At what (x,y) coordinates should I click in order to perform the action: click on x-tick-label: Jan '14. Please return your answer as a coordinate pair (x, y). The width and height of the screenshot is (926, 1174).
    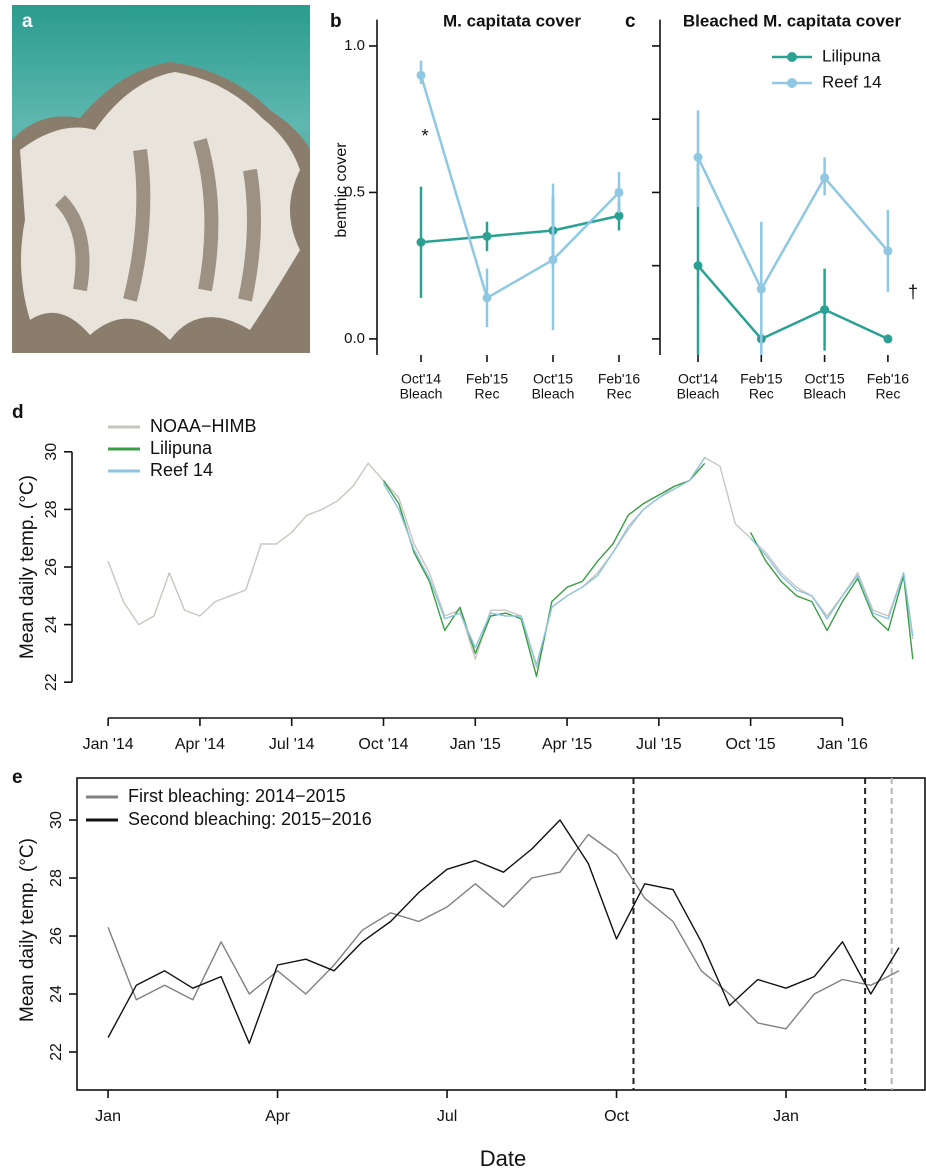
    Looking at the image, I should click on (108, 744).